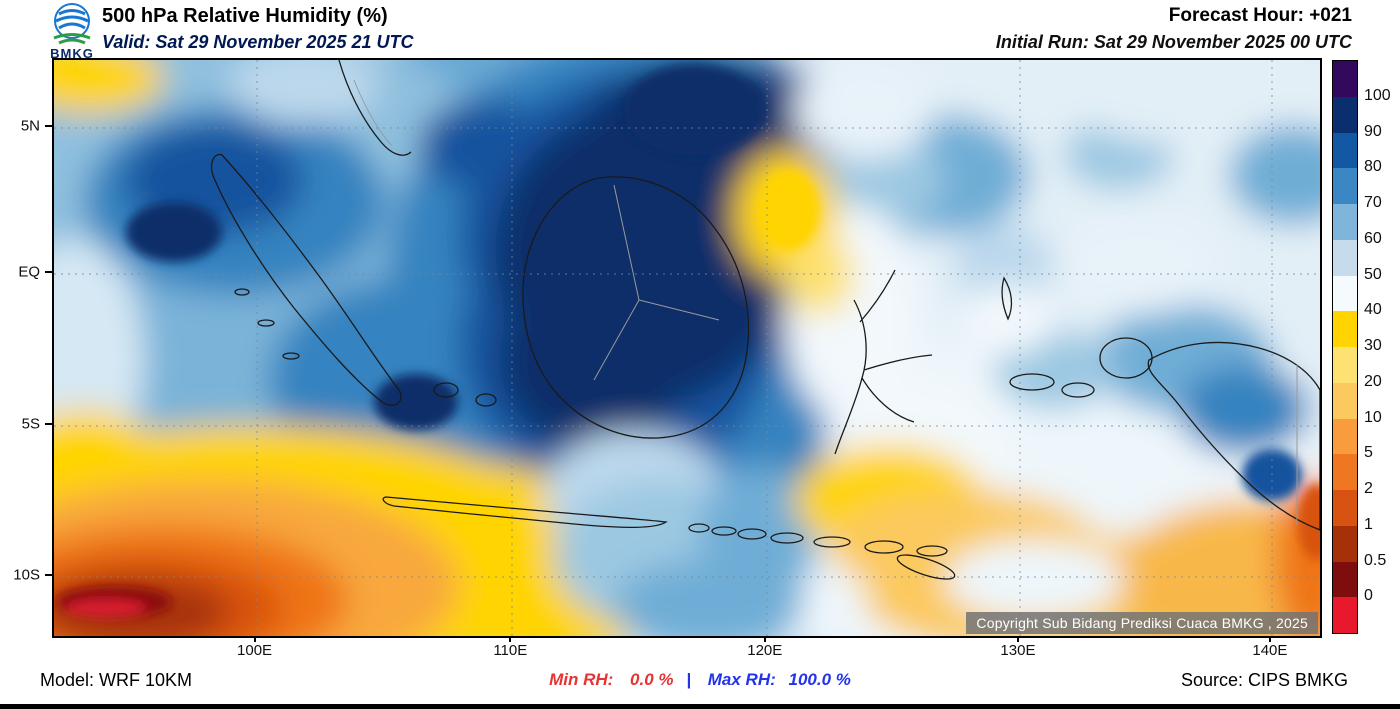 The height and width of the screenshot is (709, 1400). What do you see at coordinates (72, 24) in the screenshot?
I see `bmkg-logo-icon` at bounding box center [72, 24].